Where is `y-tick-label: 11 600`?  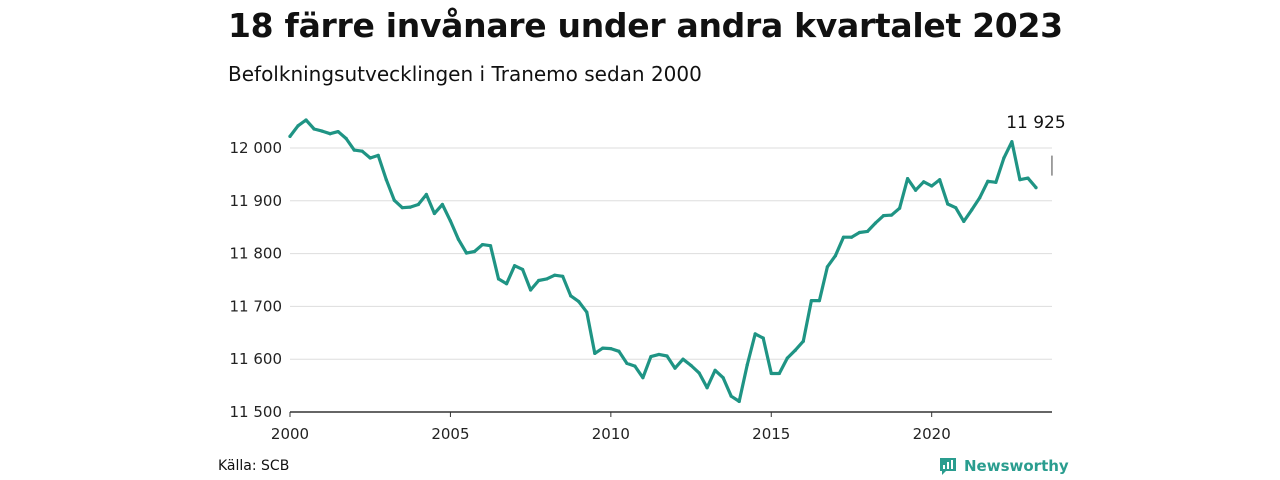
y-tick-label: 11 600 is located at coordinates (256, 359).